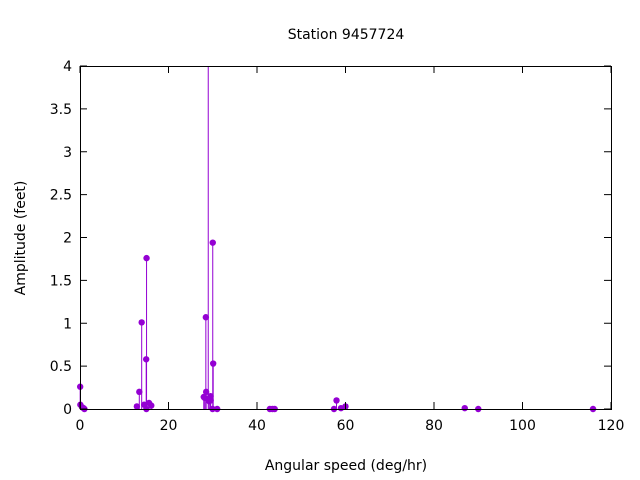  Describe the element at coordinates (346, 426) in the screenshot. I see `x-tick-label: 60` at that location.